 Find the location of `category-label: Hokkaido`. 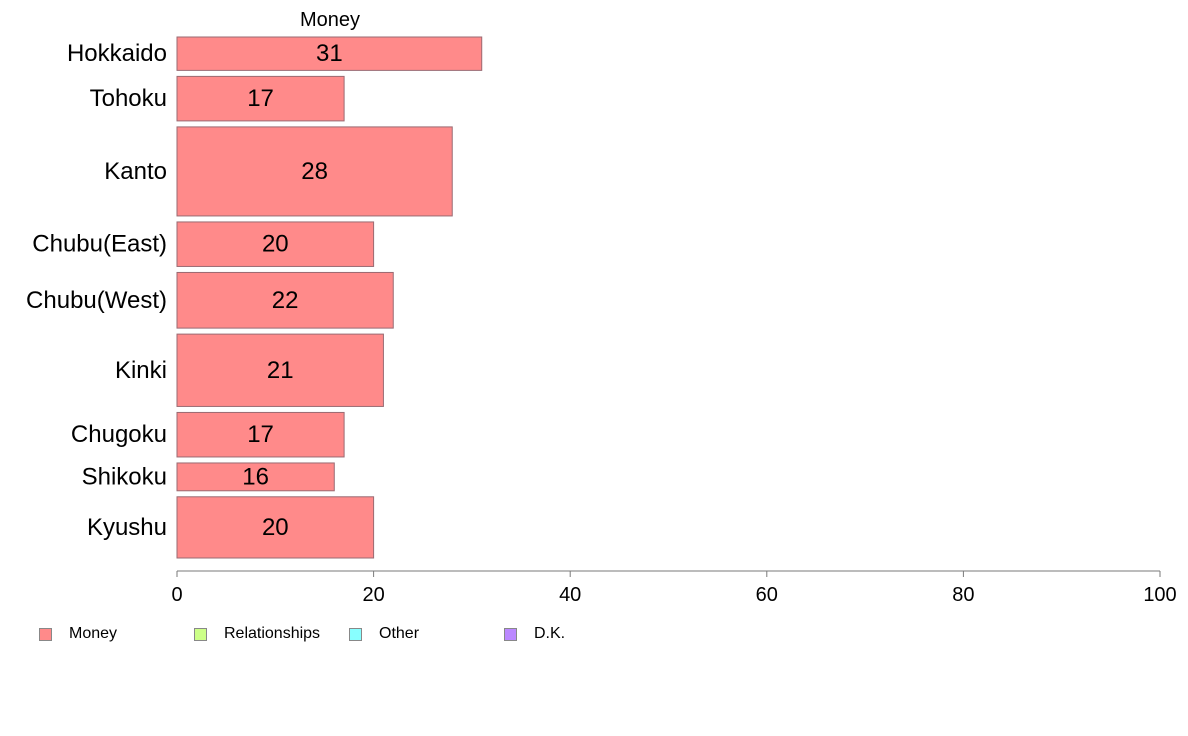

category-label: Hokkaido is located at coordinates (117, 53).